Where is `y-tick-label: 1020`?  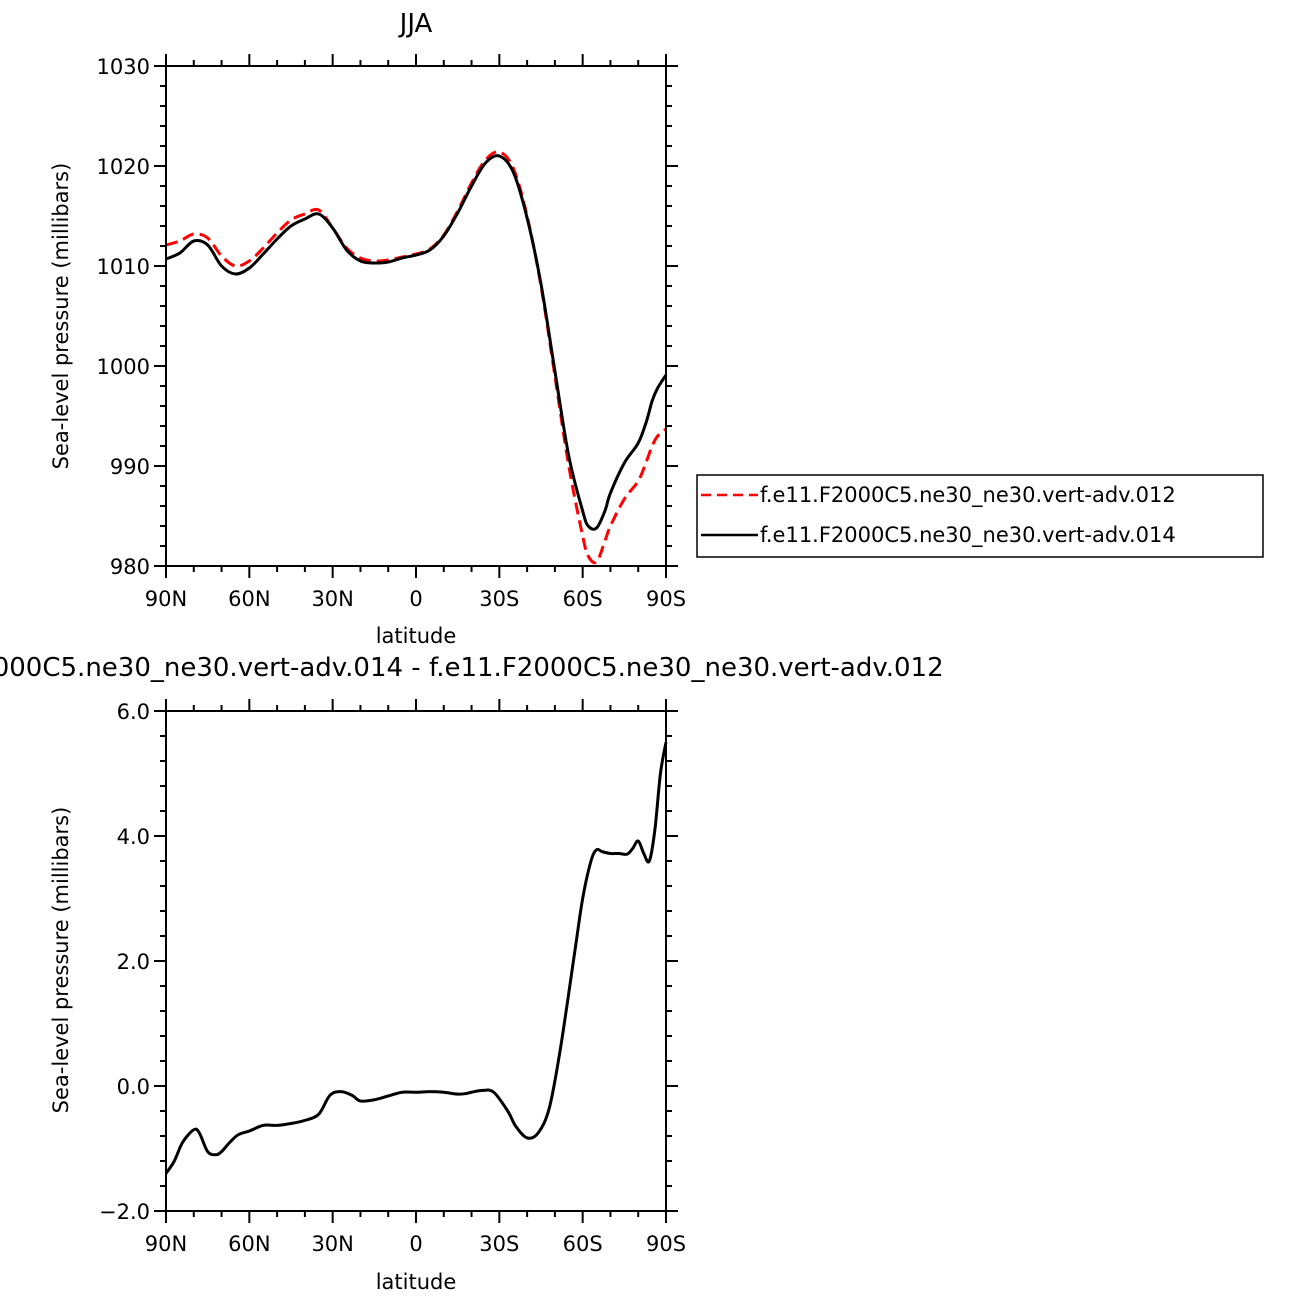
y-tick-label: 1020 is located at coordinates (123, 167).